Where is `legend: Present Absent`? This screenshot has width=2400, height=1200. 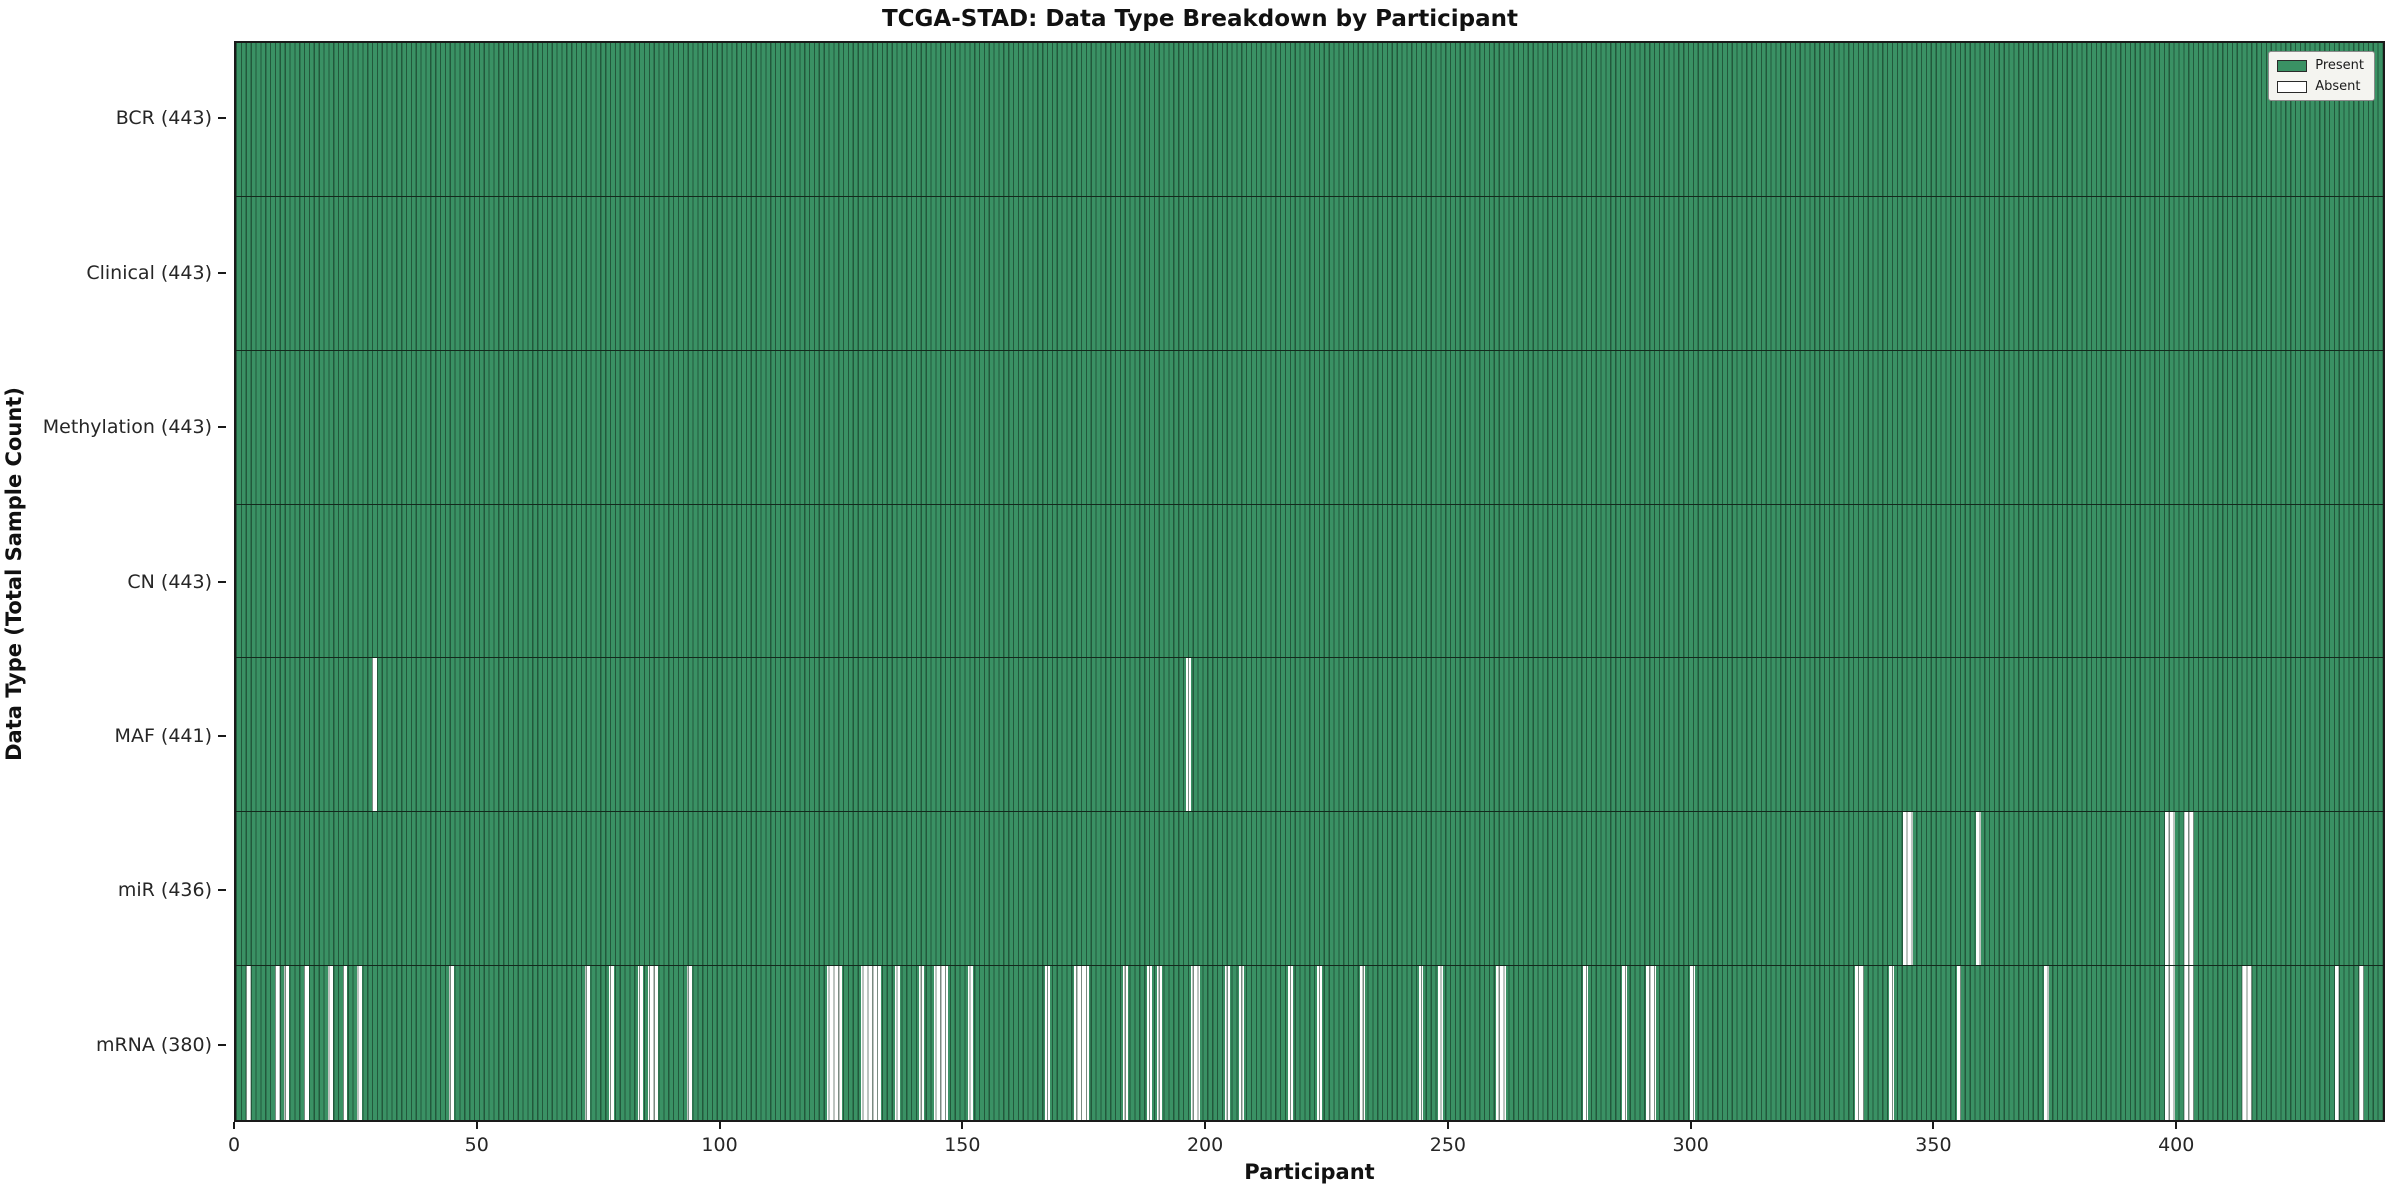
legend: Present Absent is located at coordinates (2321, 76).